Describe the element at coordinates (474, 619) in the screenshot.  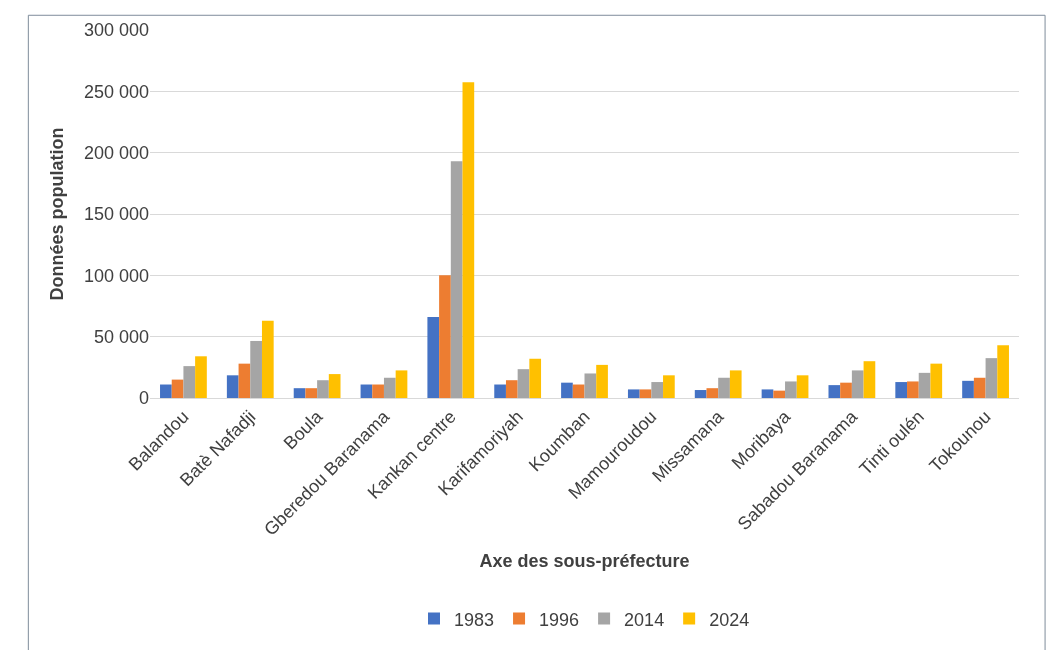
I see `legend-label: 1983` at that location.